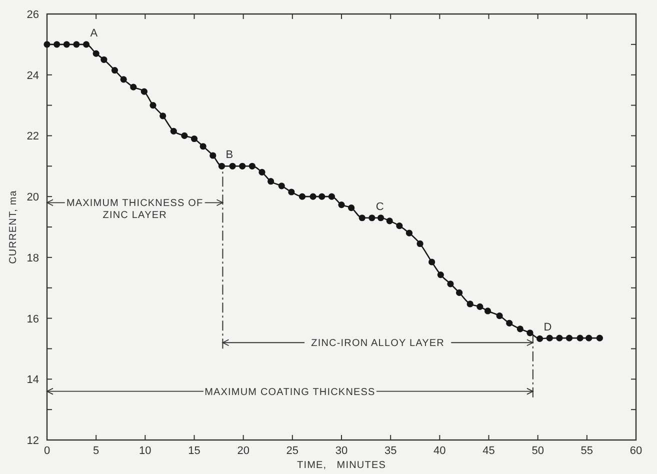 This screenshot has width=657, height=474. What do you see at coordinates (47, 451) in the screenshot?
I see `x-tick-label: 0` at bounding box center [47, 451].